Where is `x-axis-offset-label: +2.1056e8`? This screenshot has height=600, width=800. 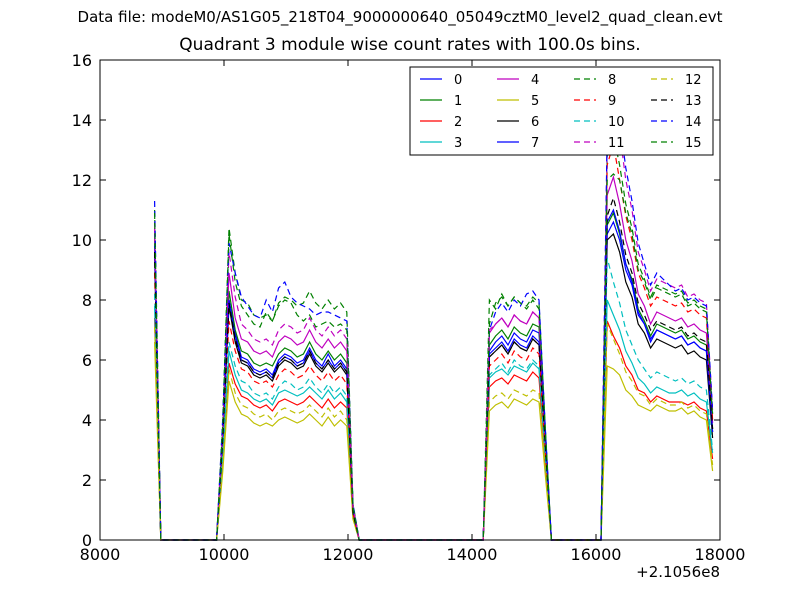
x-axis-offset-label: +2.1056e8 is located at coordinates (678, 572).